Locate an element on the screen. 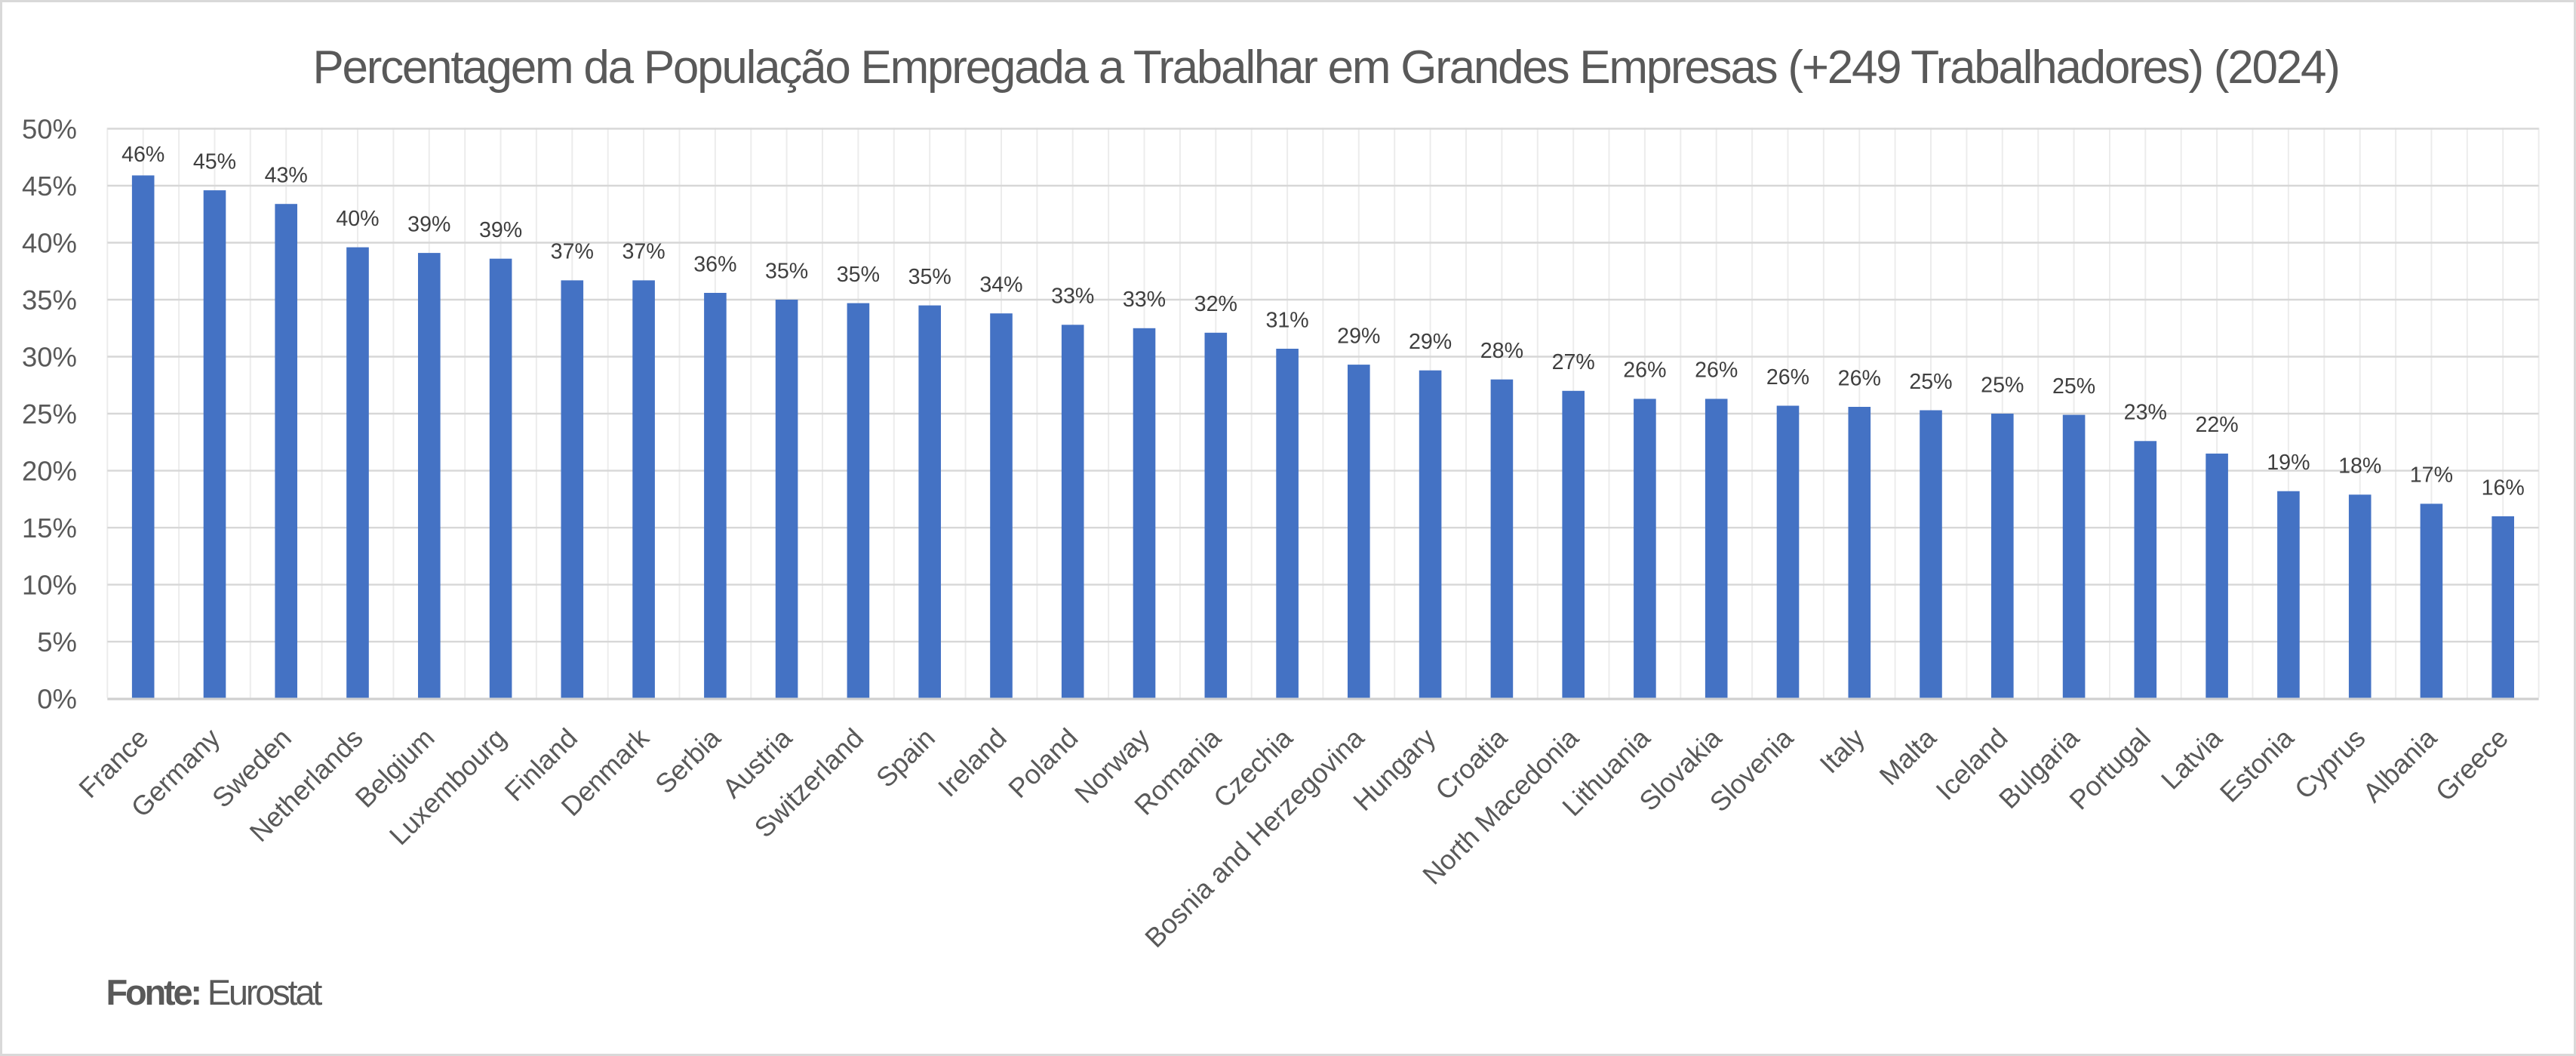 The image size is (2576, 1056). svg-text: 46% is located at coordinates (142, 155).